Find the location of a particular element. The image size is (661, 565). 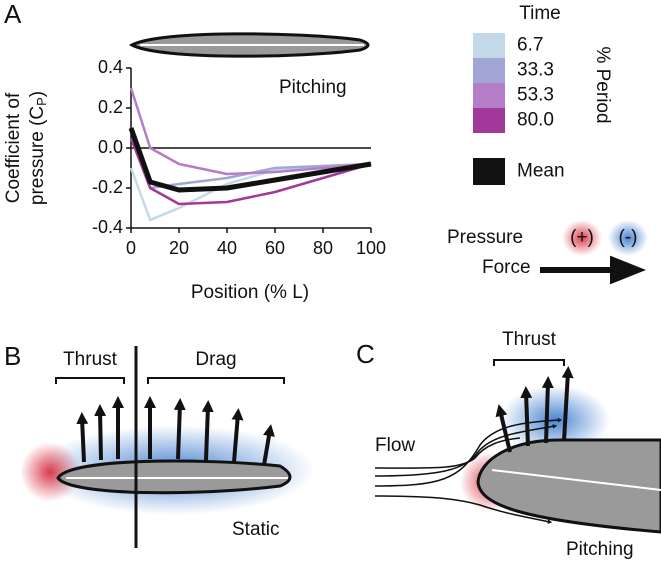

x-tick-label: 20 is located at coordinates (179, 248).